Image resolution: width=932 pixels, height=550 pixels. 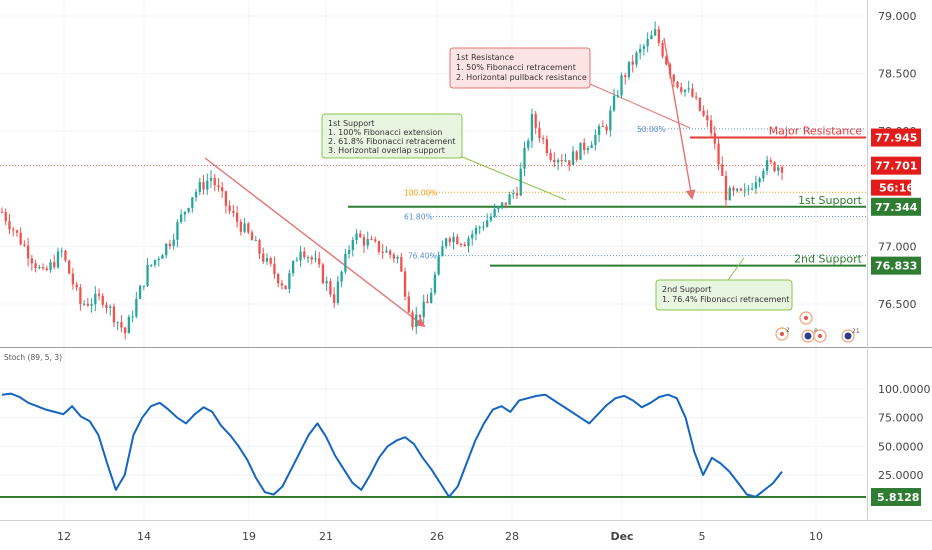 I want to click on price-tag-bg, so click(x=896, y=206).